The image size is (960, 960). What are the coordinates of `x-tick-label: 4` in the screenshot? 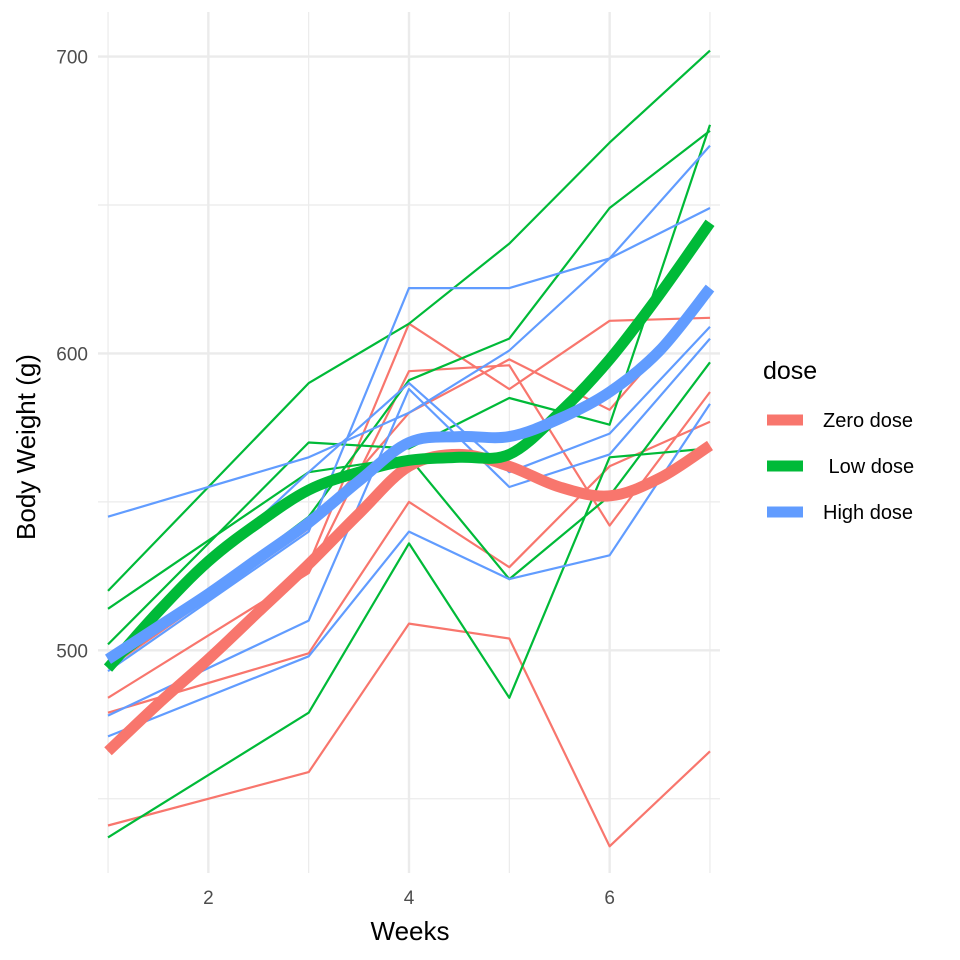 It's located at (409, 898).